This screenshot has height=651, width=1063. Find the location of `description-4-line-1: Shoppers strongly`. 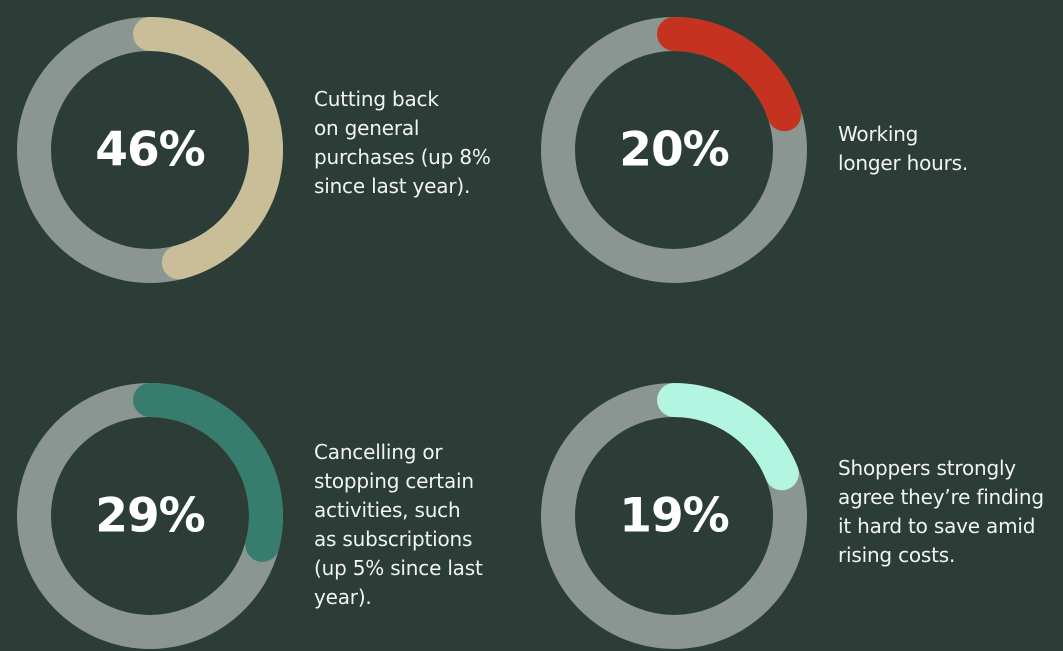

description-4-line-1: Shoppers strongly is located at coordinates (927, 468).